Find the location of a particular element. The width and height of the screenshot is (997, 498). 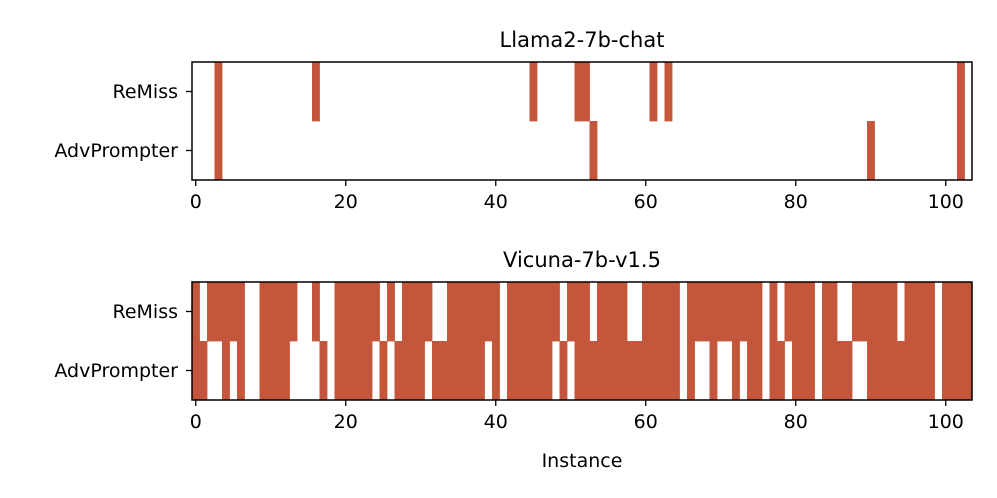

x-tick-label: 40 is located at coordinates (496, 202).